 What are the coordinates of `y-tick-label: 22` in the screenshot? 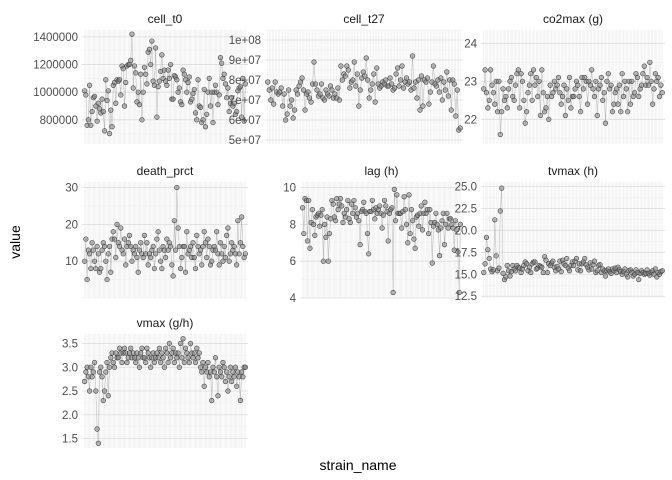 It's located at (470, 120).